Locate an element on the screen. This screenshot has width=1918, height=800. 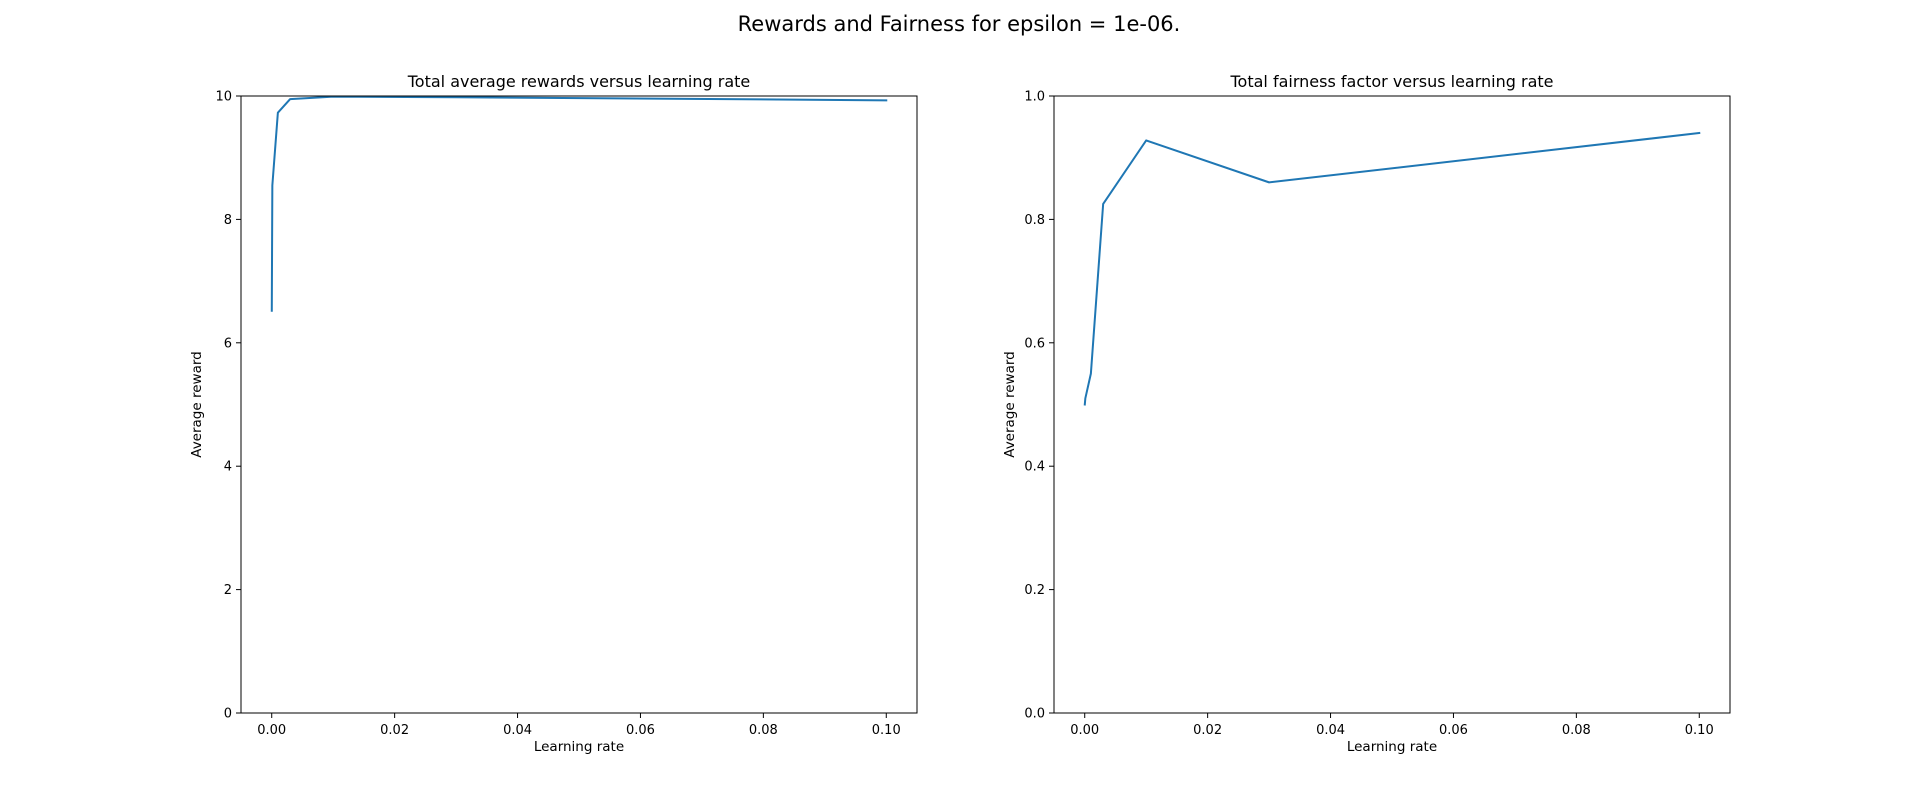
y-tick-label: 0.0 is located at coordinates (1034, 714).